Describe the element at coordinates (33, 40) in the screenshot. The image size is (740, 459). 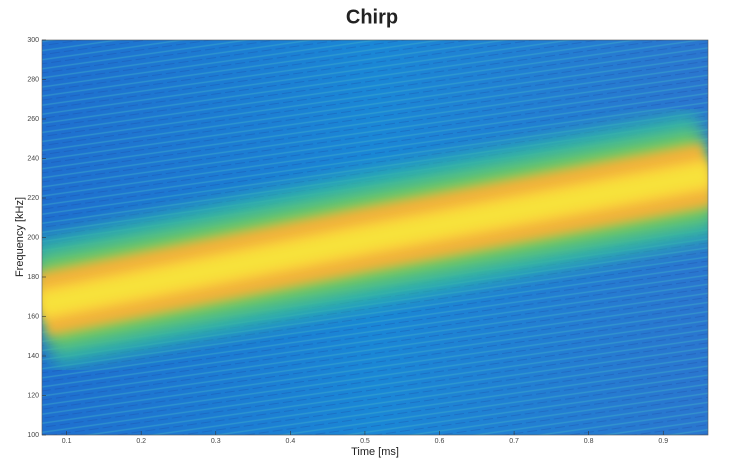
I see `y-tick-label: 300` at that location.